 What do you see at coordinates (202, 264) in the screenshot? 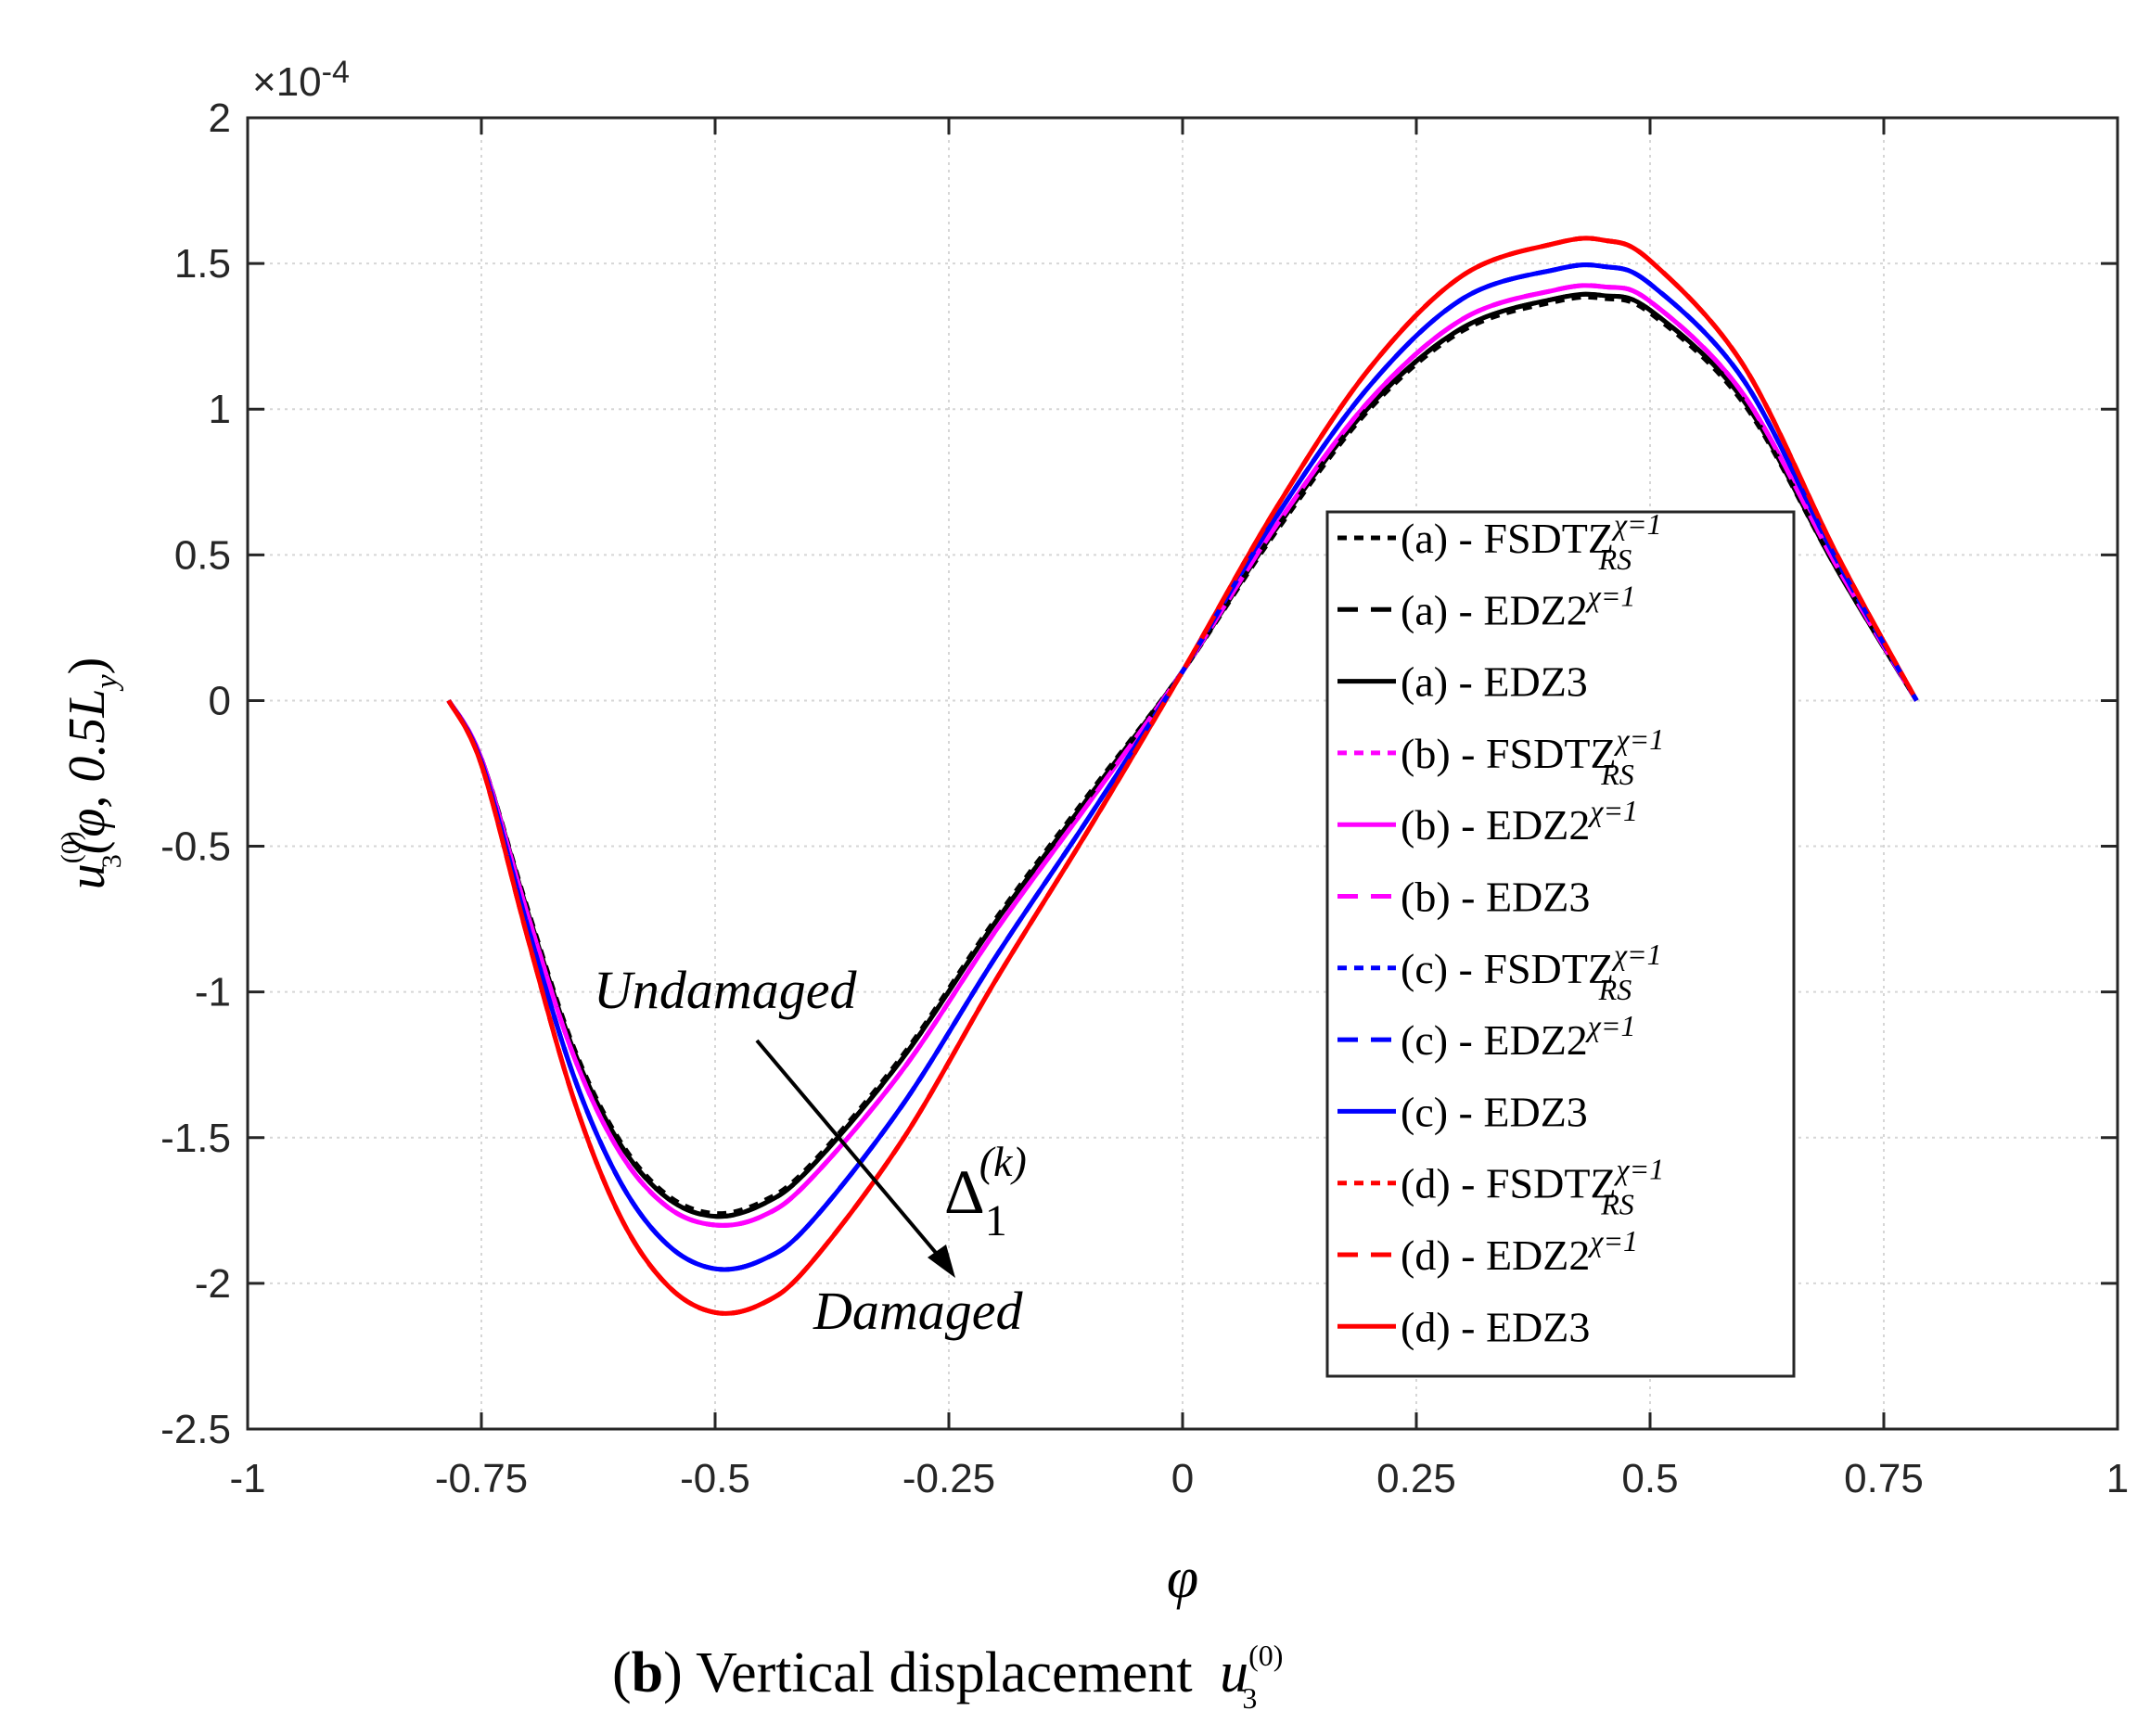
I see `y-tick-label: 1.5` at bounding box center [202, 264].